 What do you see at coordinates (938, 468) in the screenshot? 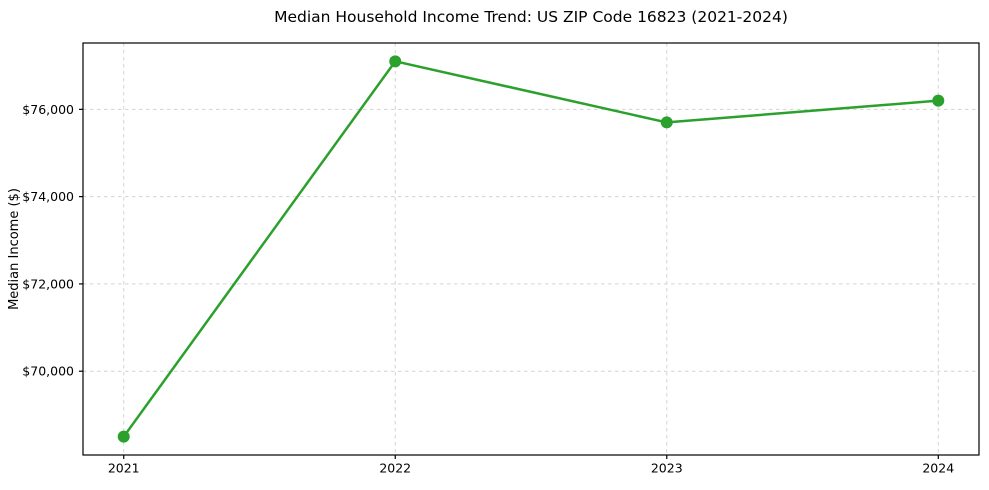
I see `x-tick-label: 2024` at bounding box center [938, 468].